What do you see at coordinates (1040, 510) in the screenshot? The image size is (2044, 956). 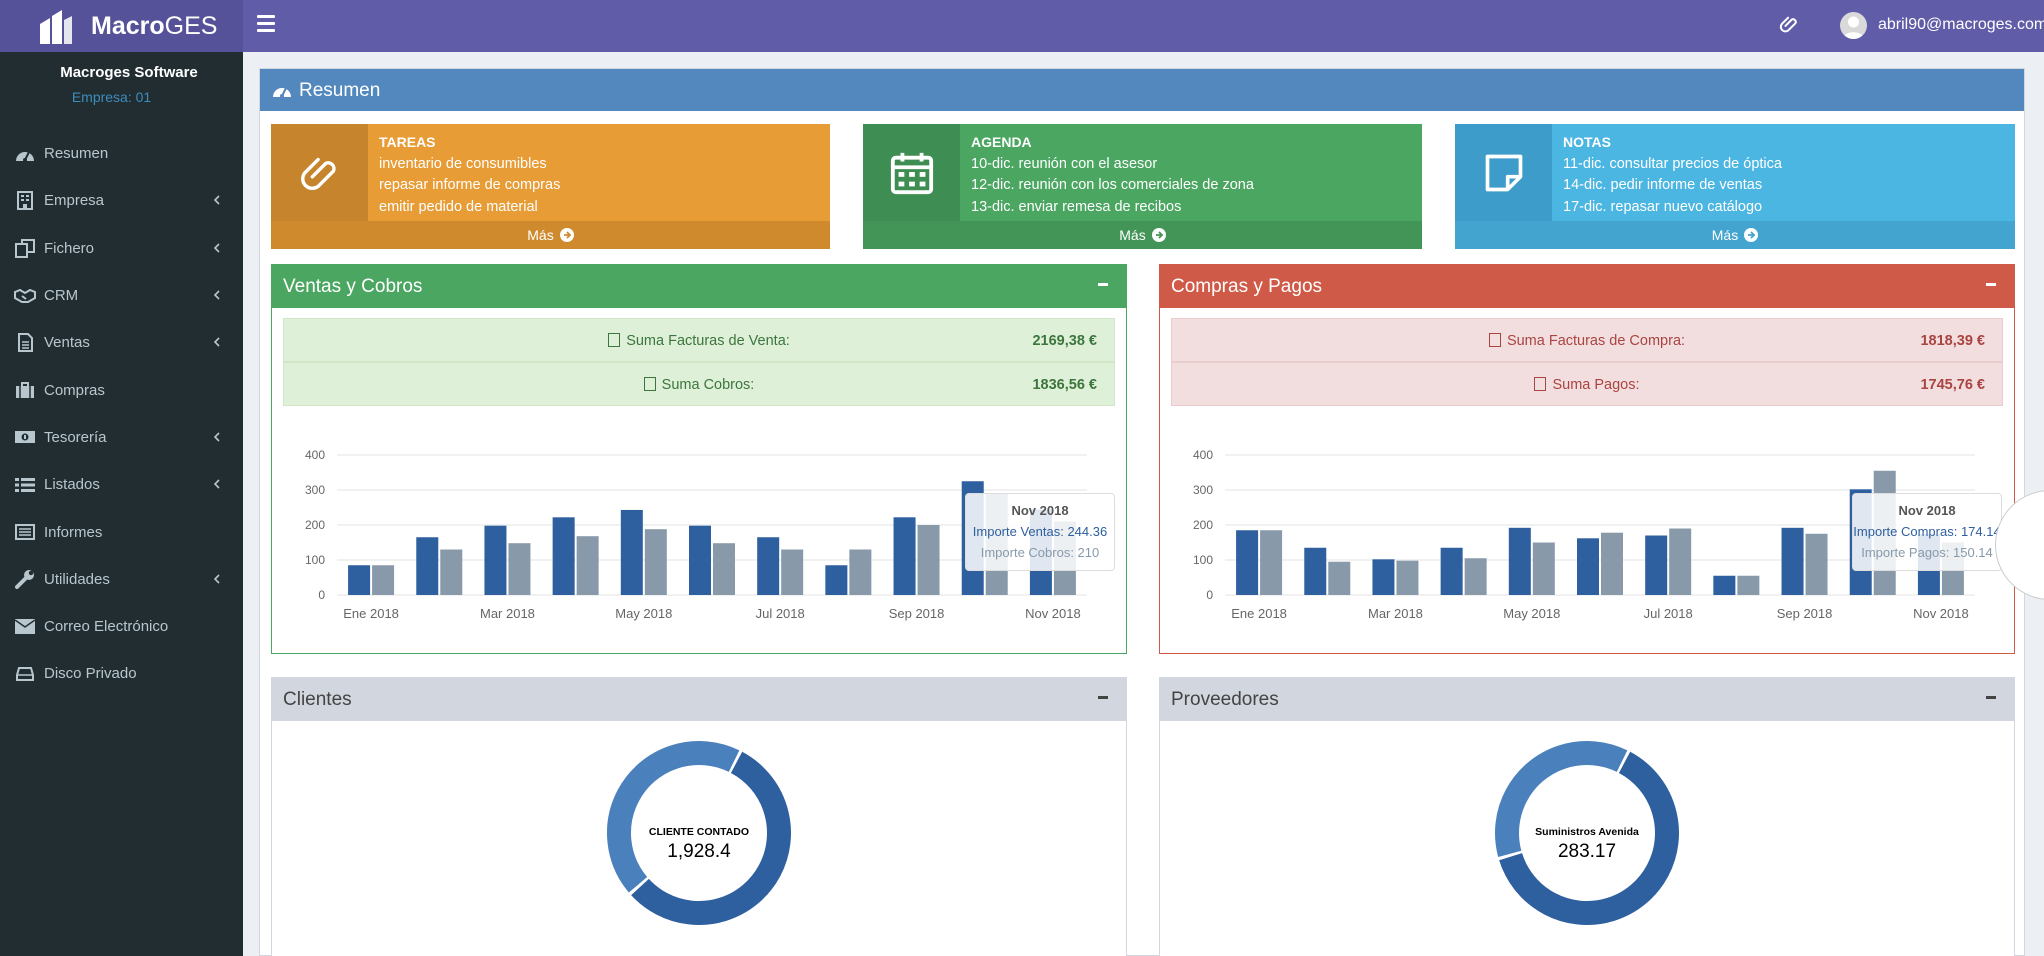 I see `tooltip-title: Nov 2018` at bounding box center [1040, 510].